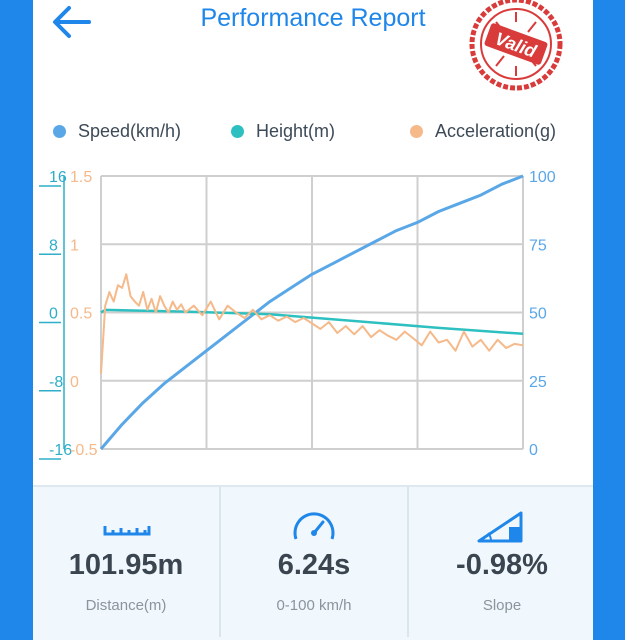  I want to click on stat-zero-to-hundred: 6.24s 0-100 km/h, so click(314, 562).